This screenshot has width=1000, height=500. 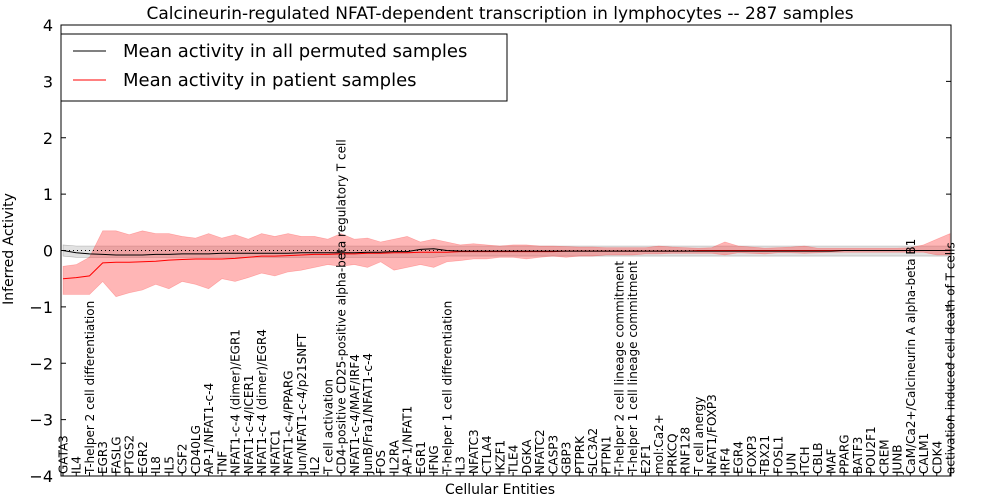 I want to click on x-tick-label: IRF4, so click(x=725, y=461).